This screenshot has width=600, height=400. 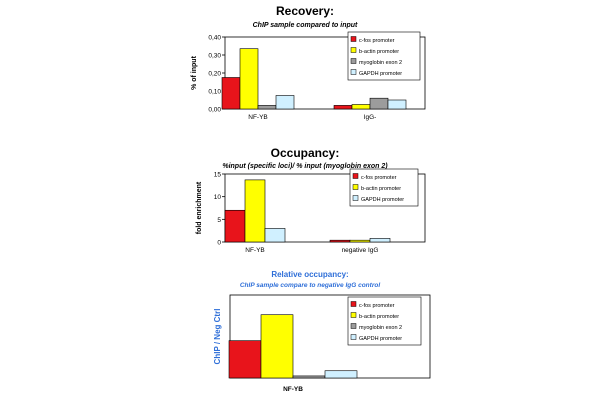 I want to click on y-tick-label: 0,30, so click(x=214, y=56).